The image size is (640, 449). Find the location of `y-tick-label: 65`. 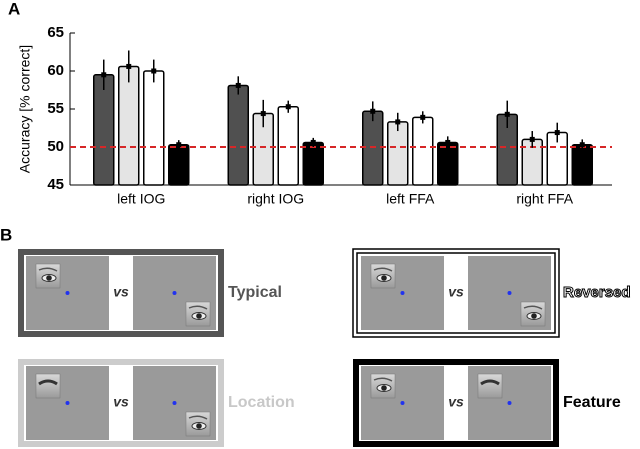

y-tick-label: 65 is located at coordinates (55, 32).